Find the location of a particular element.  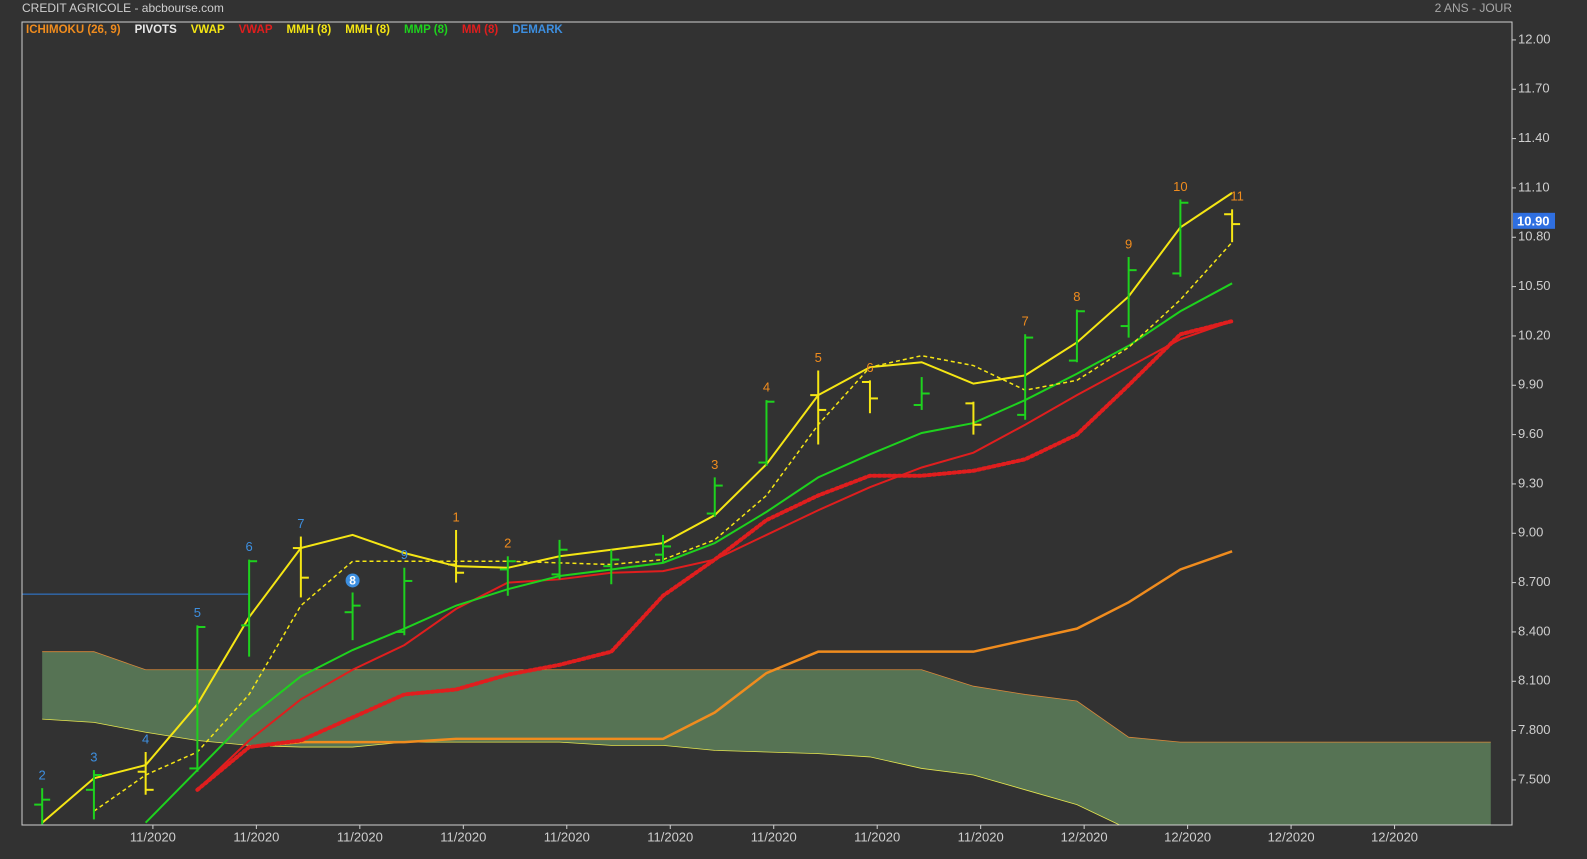

legend-item: PIVOTS is located at coordinates (156, 30).